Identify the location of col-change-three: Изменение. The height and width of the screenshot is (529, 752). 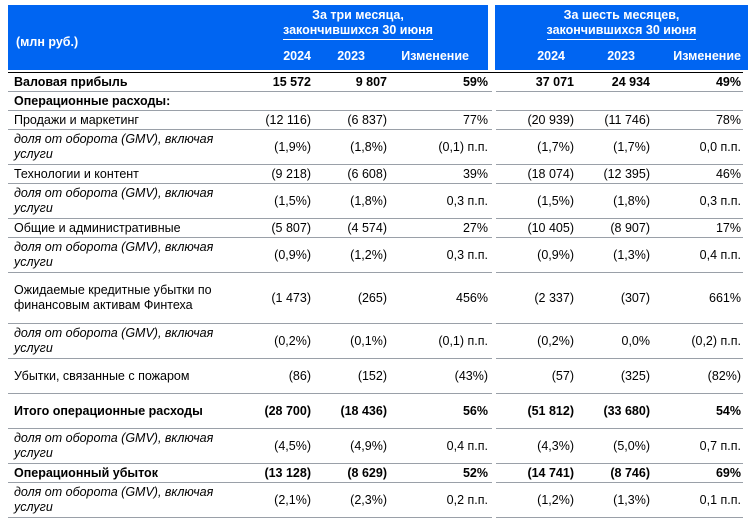
(435, 56).